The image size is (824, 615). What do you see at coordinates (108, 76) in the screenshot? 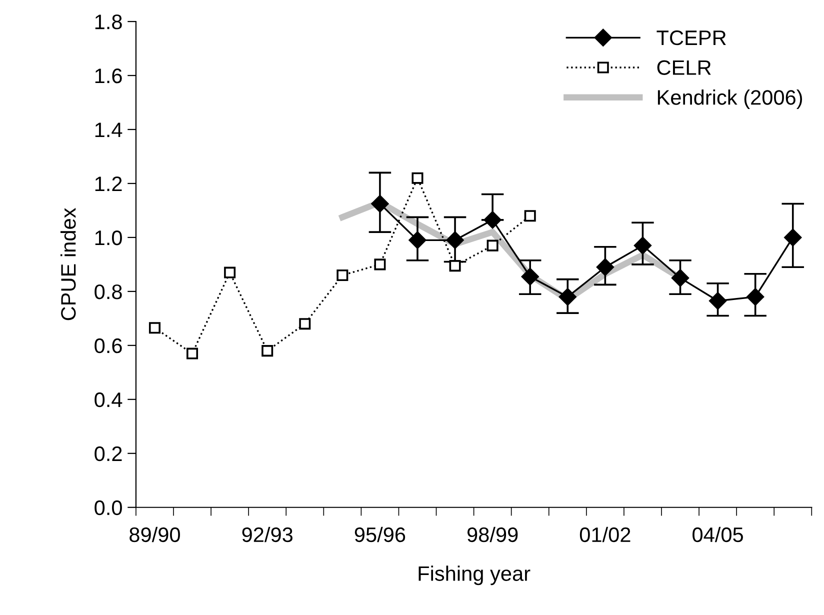
I see `y-tick-label: 1.6` at bounding box center [108, 76].